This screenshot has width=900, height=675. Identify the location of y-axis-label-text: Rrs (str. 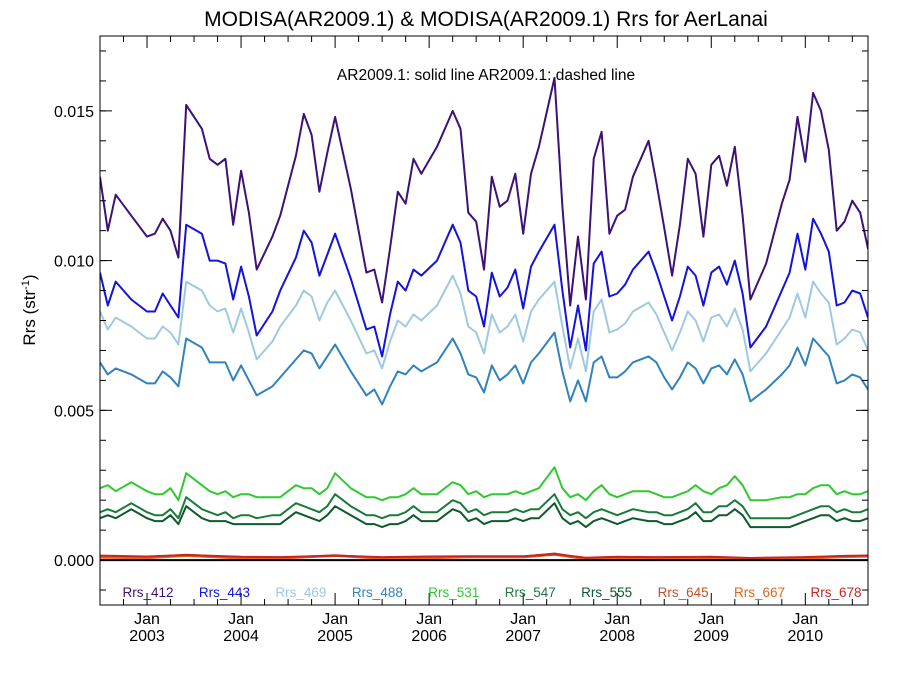
(29, 318).